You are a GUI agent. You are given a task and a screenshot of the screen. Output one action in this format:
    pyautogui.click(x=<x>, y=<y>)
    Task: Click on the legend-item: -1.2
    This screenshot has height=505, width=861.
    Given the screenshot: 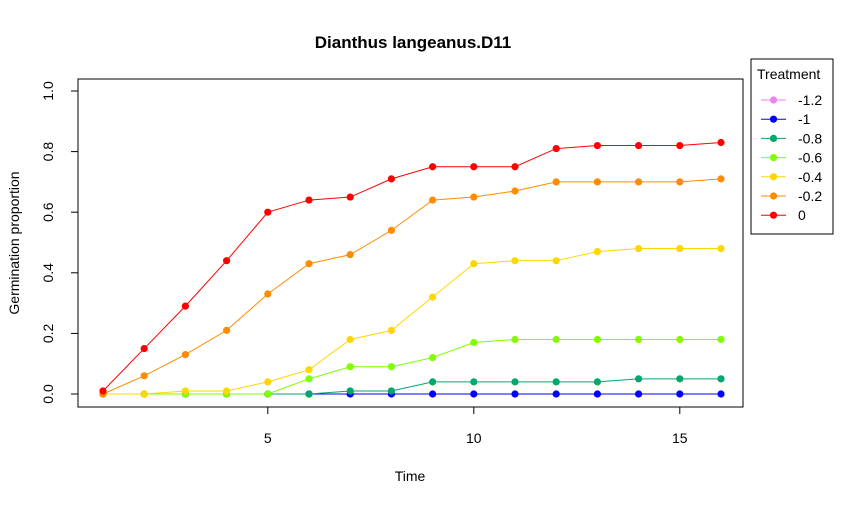 What is the action you would take?
    pyautogui.click(x=791, y=100)
    